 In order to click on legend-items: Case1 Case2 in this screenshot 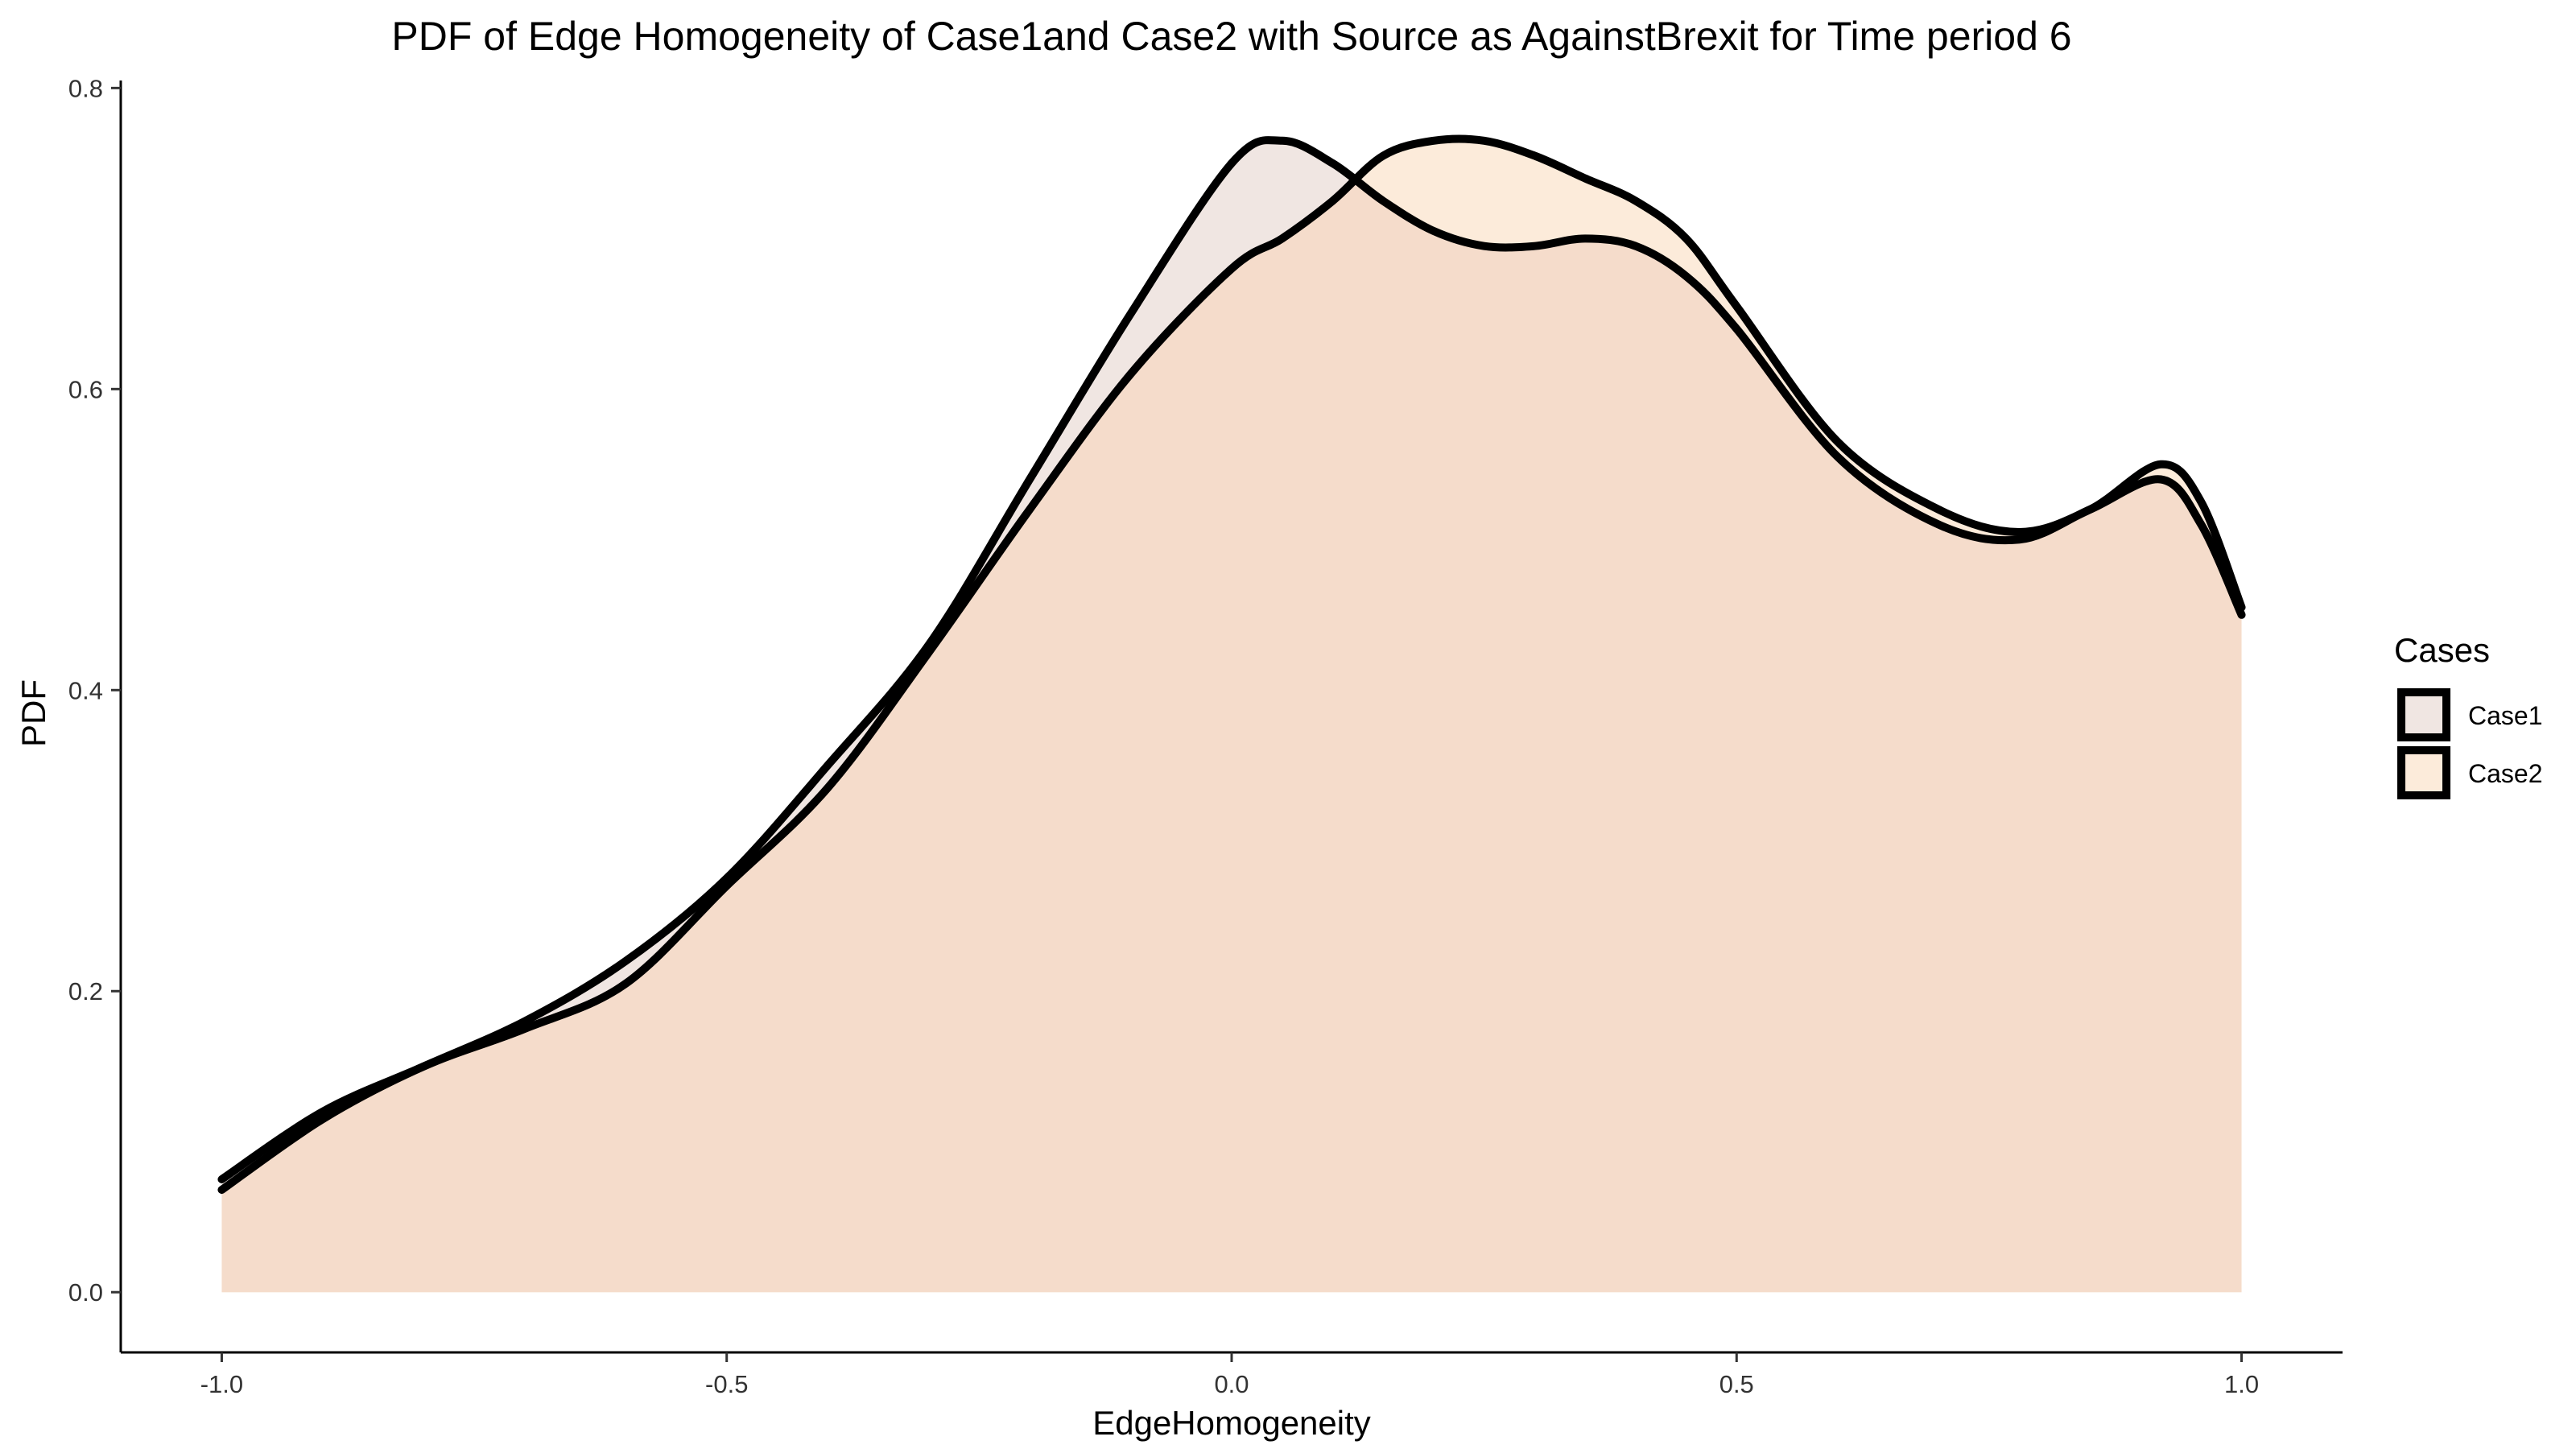, I will do `click(2470, 743)`.